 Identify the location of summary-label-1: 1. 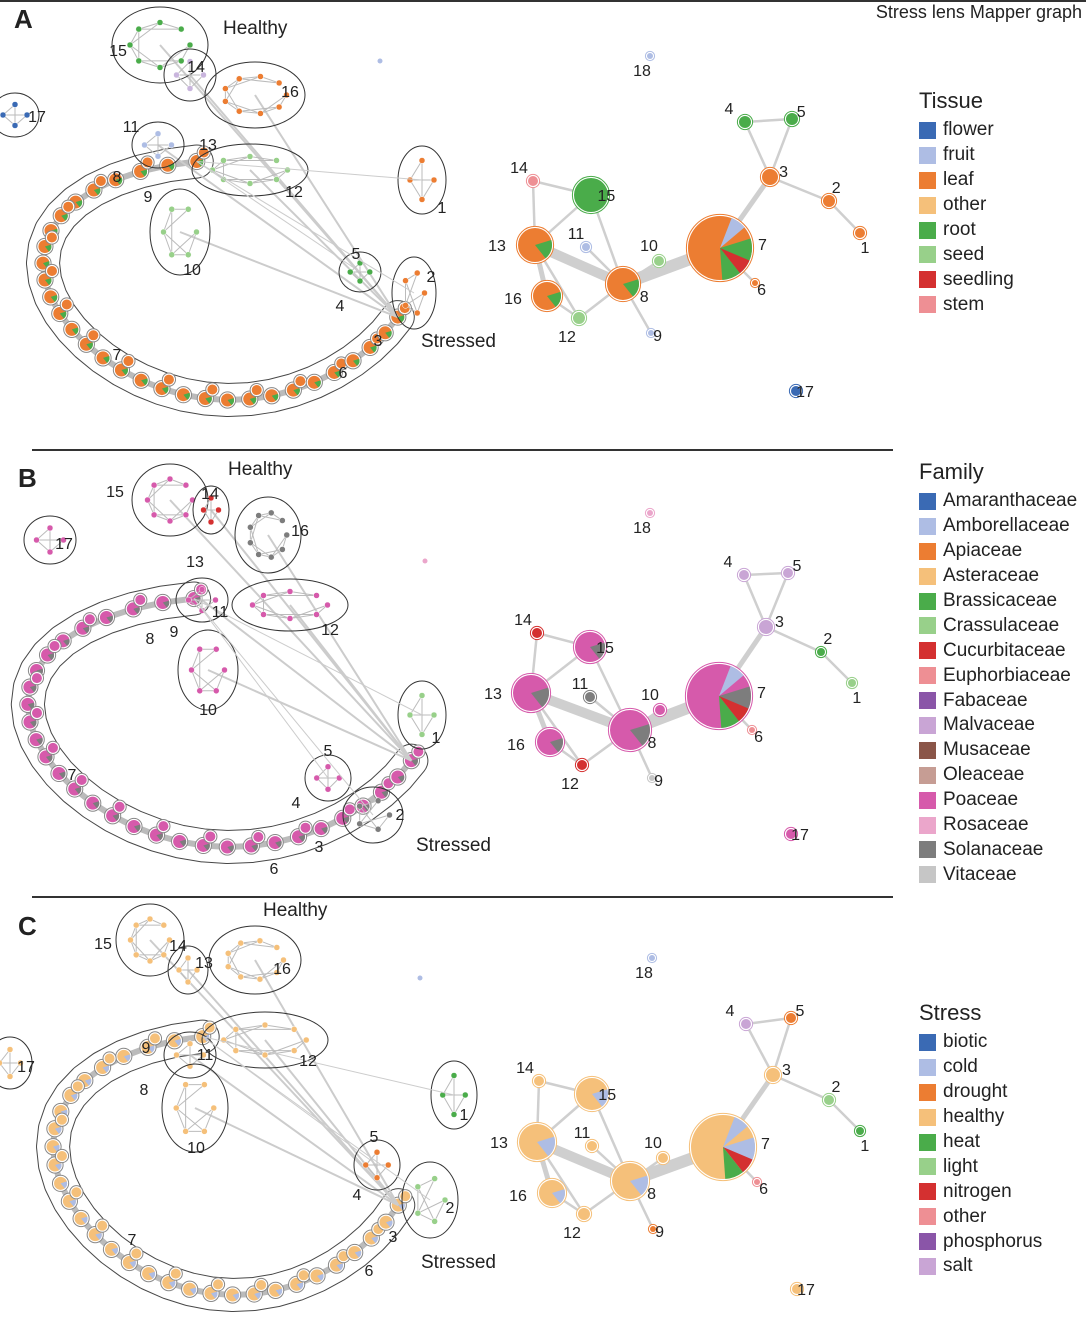
(865, 248).